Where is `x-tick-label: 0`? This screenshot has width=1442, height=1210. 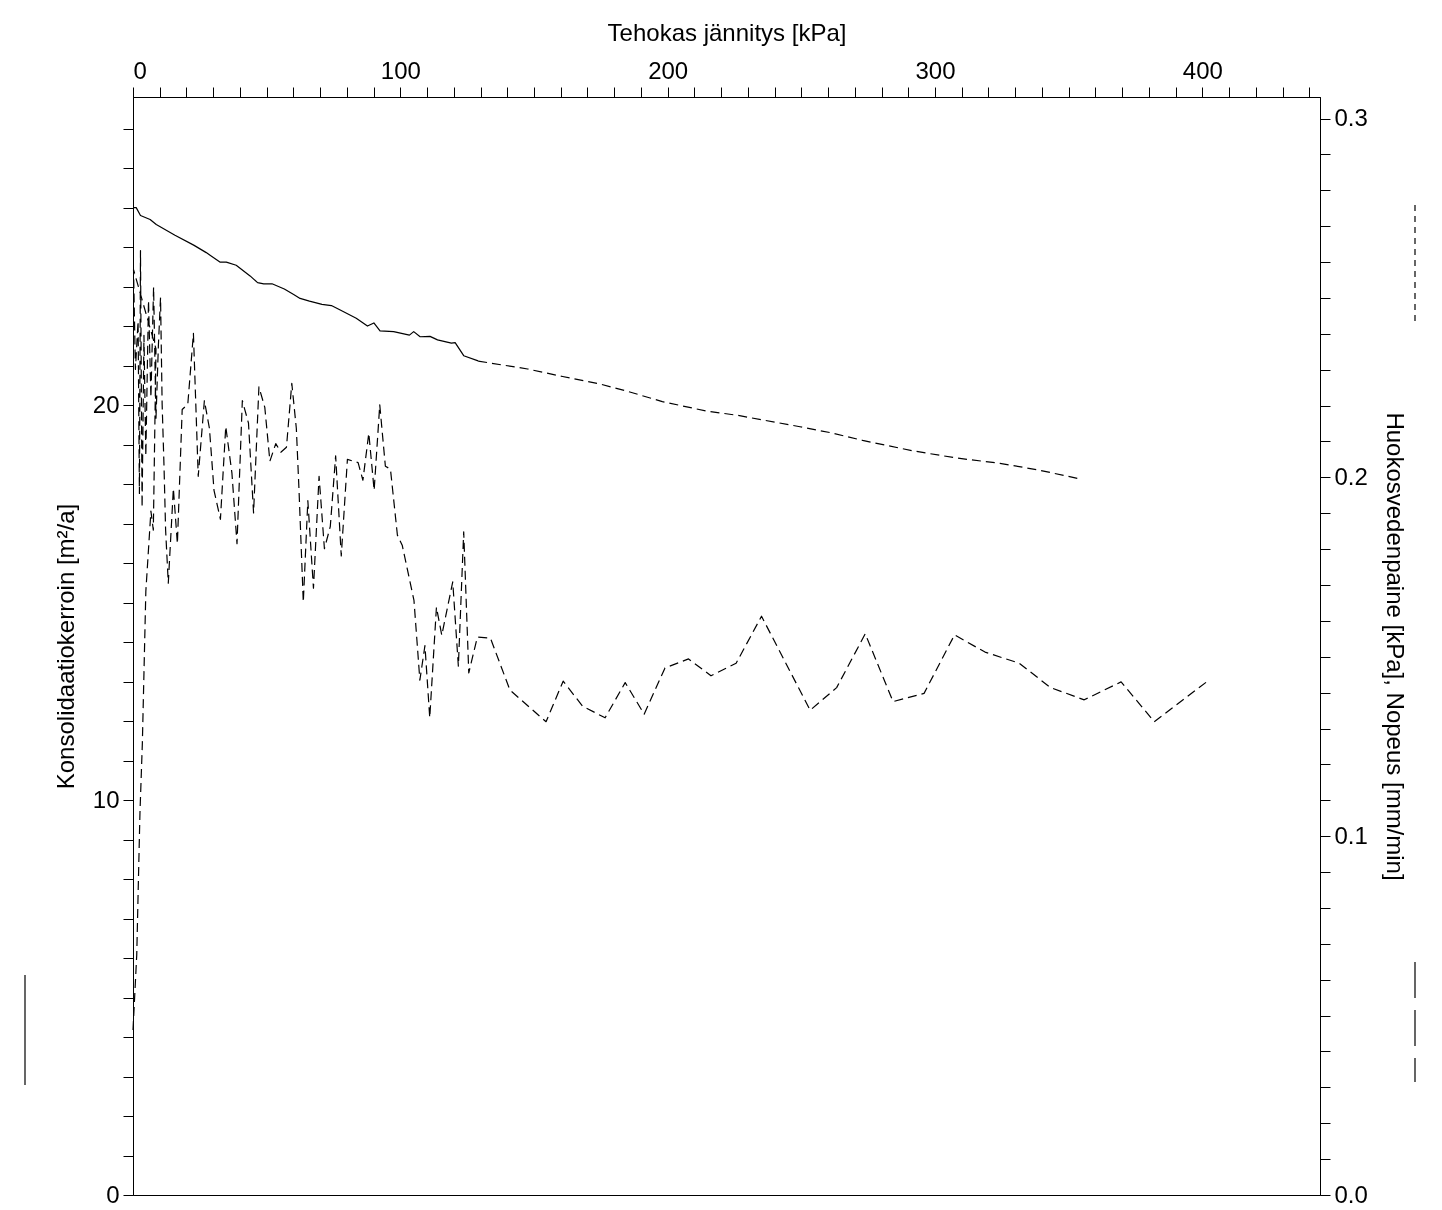
x-tick-label: 0 is located at coordinates (140, 70).